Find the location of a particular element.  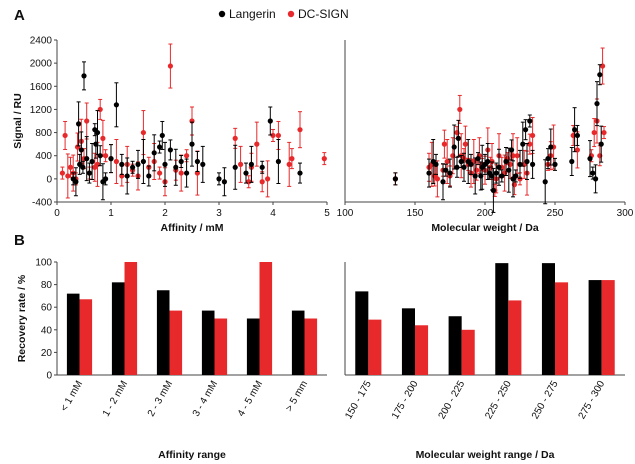

category-label: 3 - 4 mM is located at coordinates (205, 399).